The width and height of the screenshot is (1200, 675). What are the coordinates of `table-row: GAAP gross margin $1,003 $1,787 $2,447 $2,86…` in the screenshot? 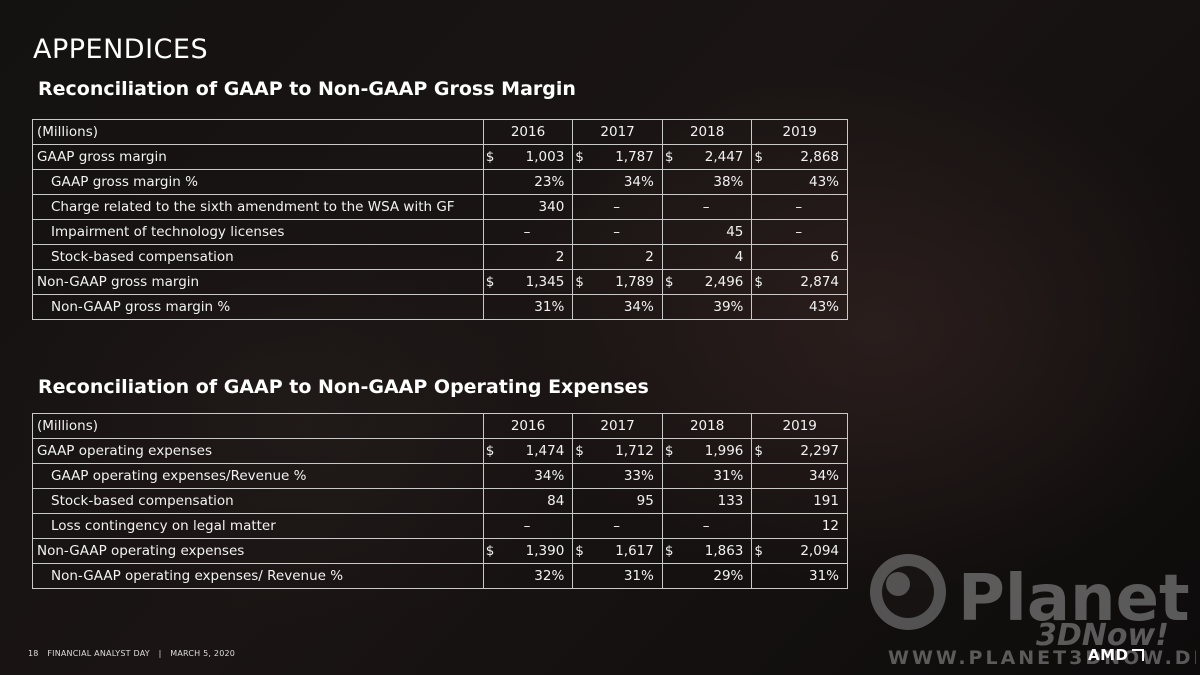 It's located at (440, 157).